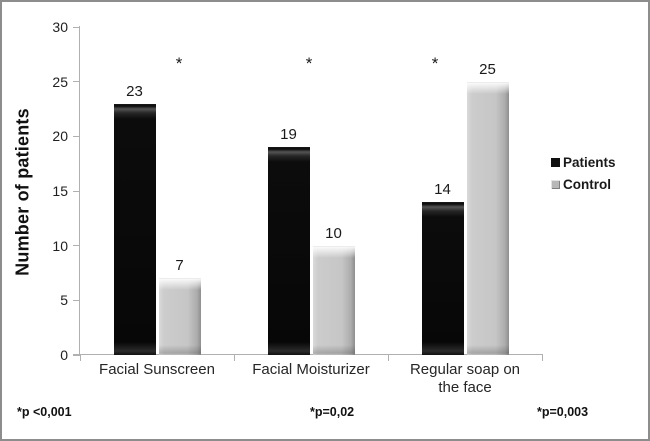 This screenshot has width=650, height=441. Describe the element at coordinates (563, 412) in the screenshot. I see `footnote-p-value-soap: *p=0,003` at that location.